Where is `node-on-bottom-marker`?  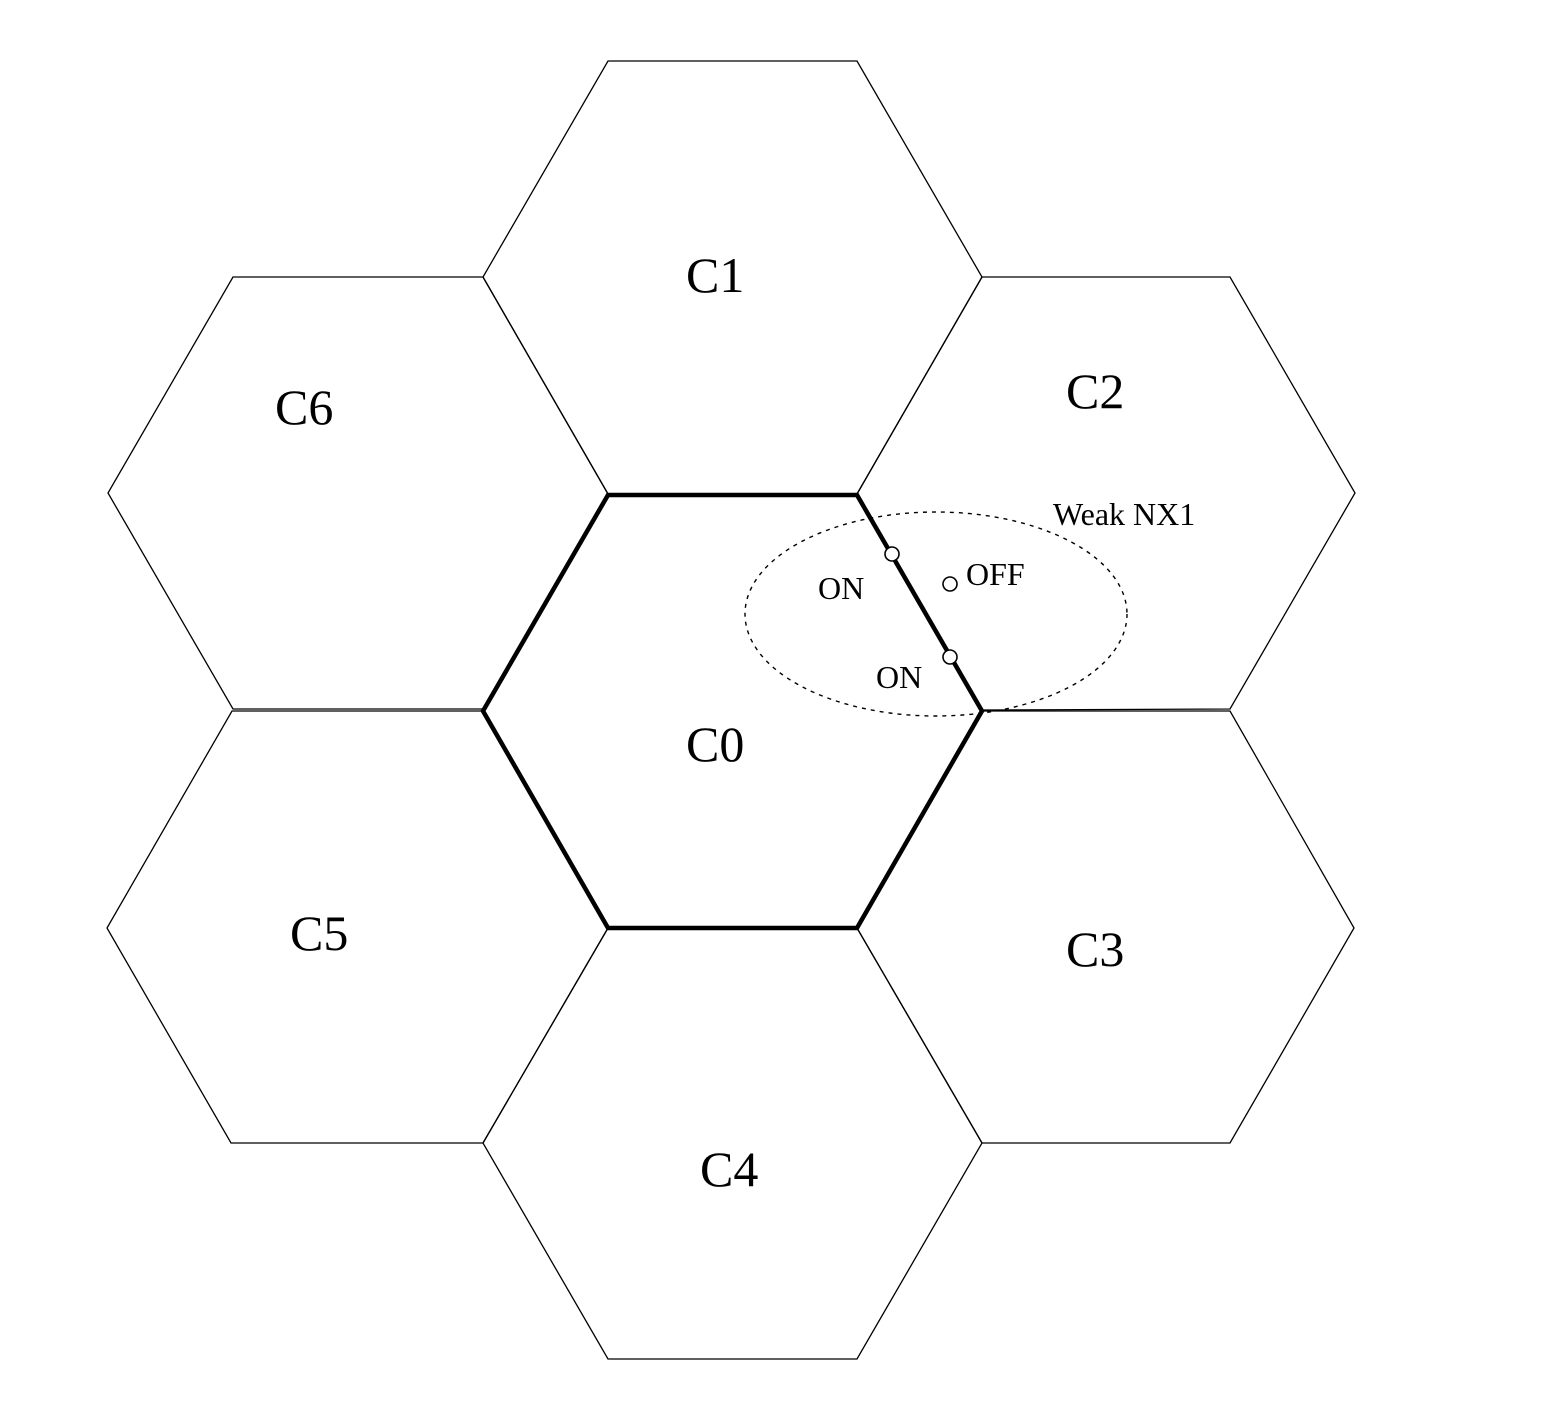
node-on-bottom-marker is located at coordinates (950, 657).